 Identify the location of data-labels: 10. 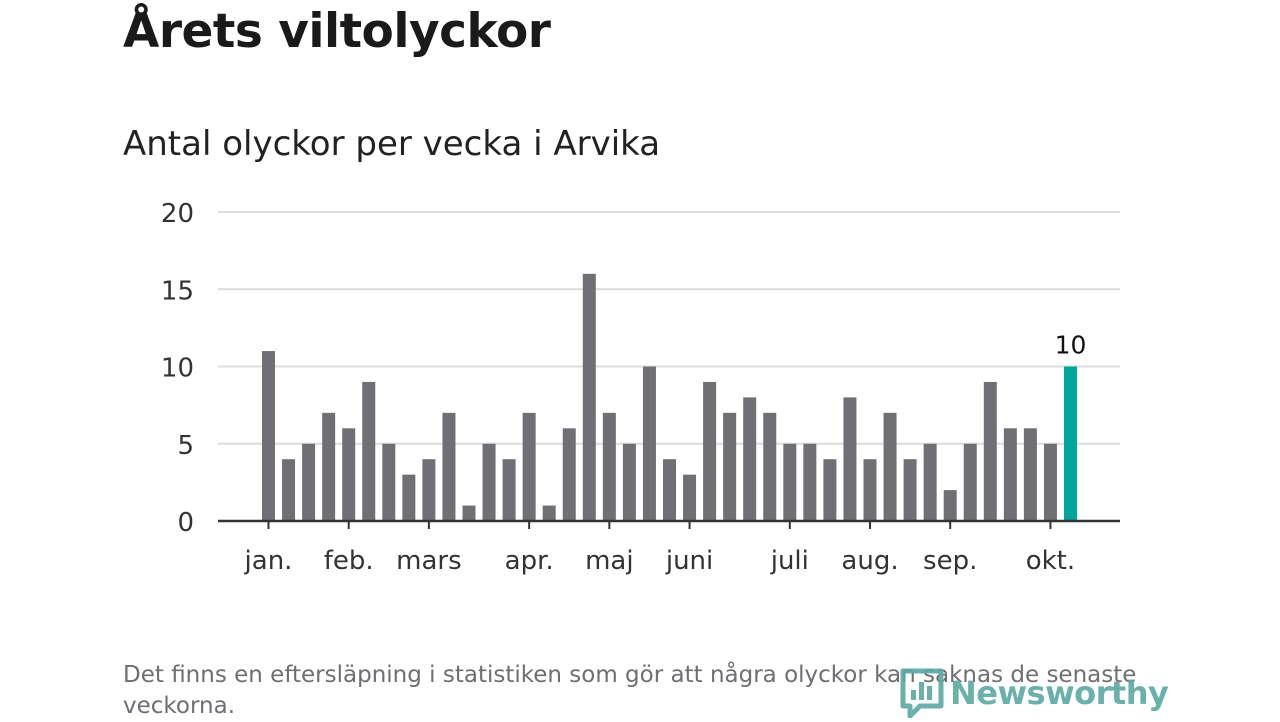
(1071, 345).